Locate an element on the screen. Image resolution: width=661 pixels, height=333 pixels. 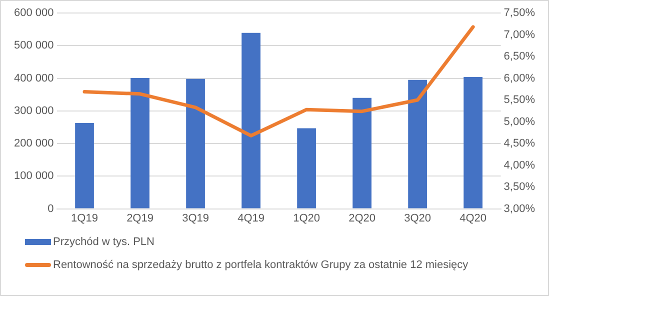
x-tick-label: 2Q19 is located at coordinates (140, 218).